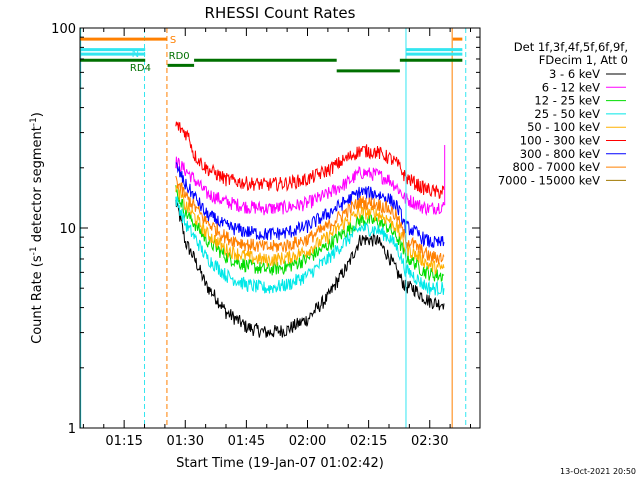 Image resolution: width=640 pixels, height=480 pixels. I want to click on x-tick-label: 02:15, so click(368, 441).